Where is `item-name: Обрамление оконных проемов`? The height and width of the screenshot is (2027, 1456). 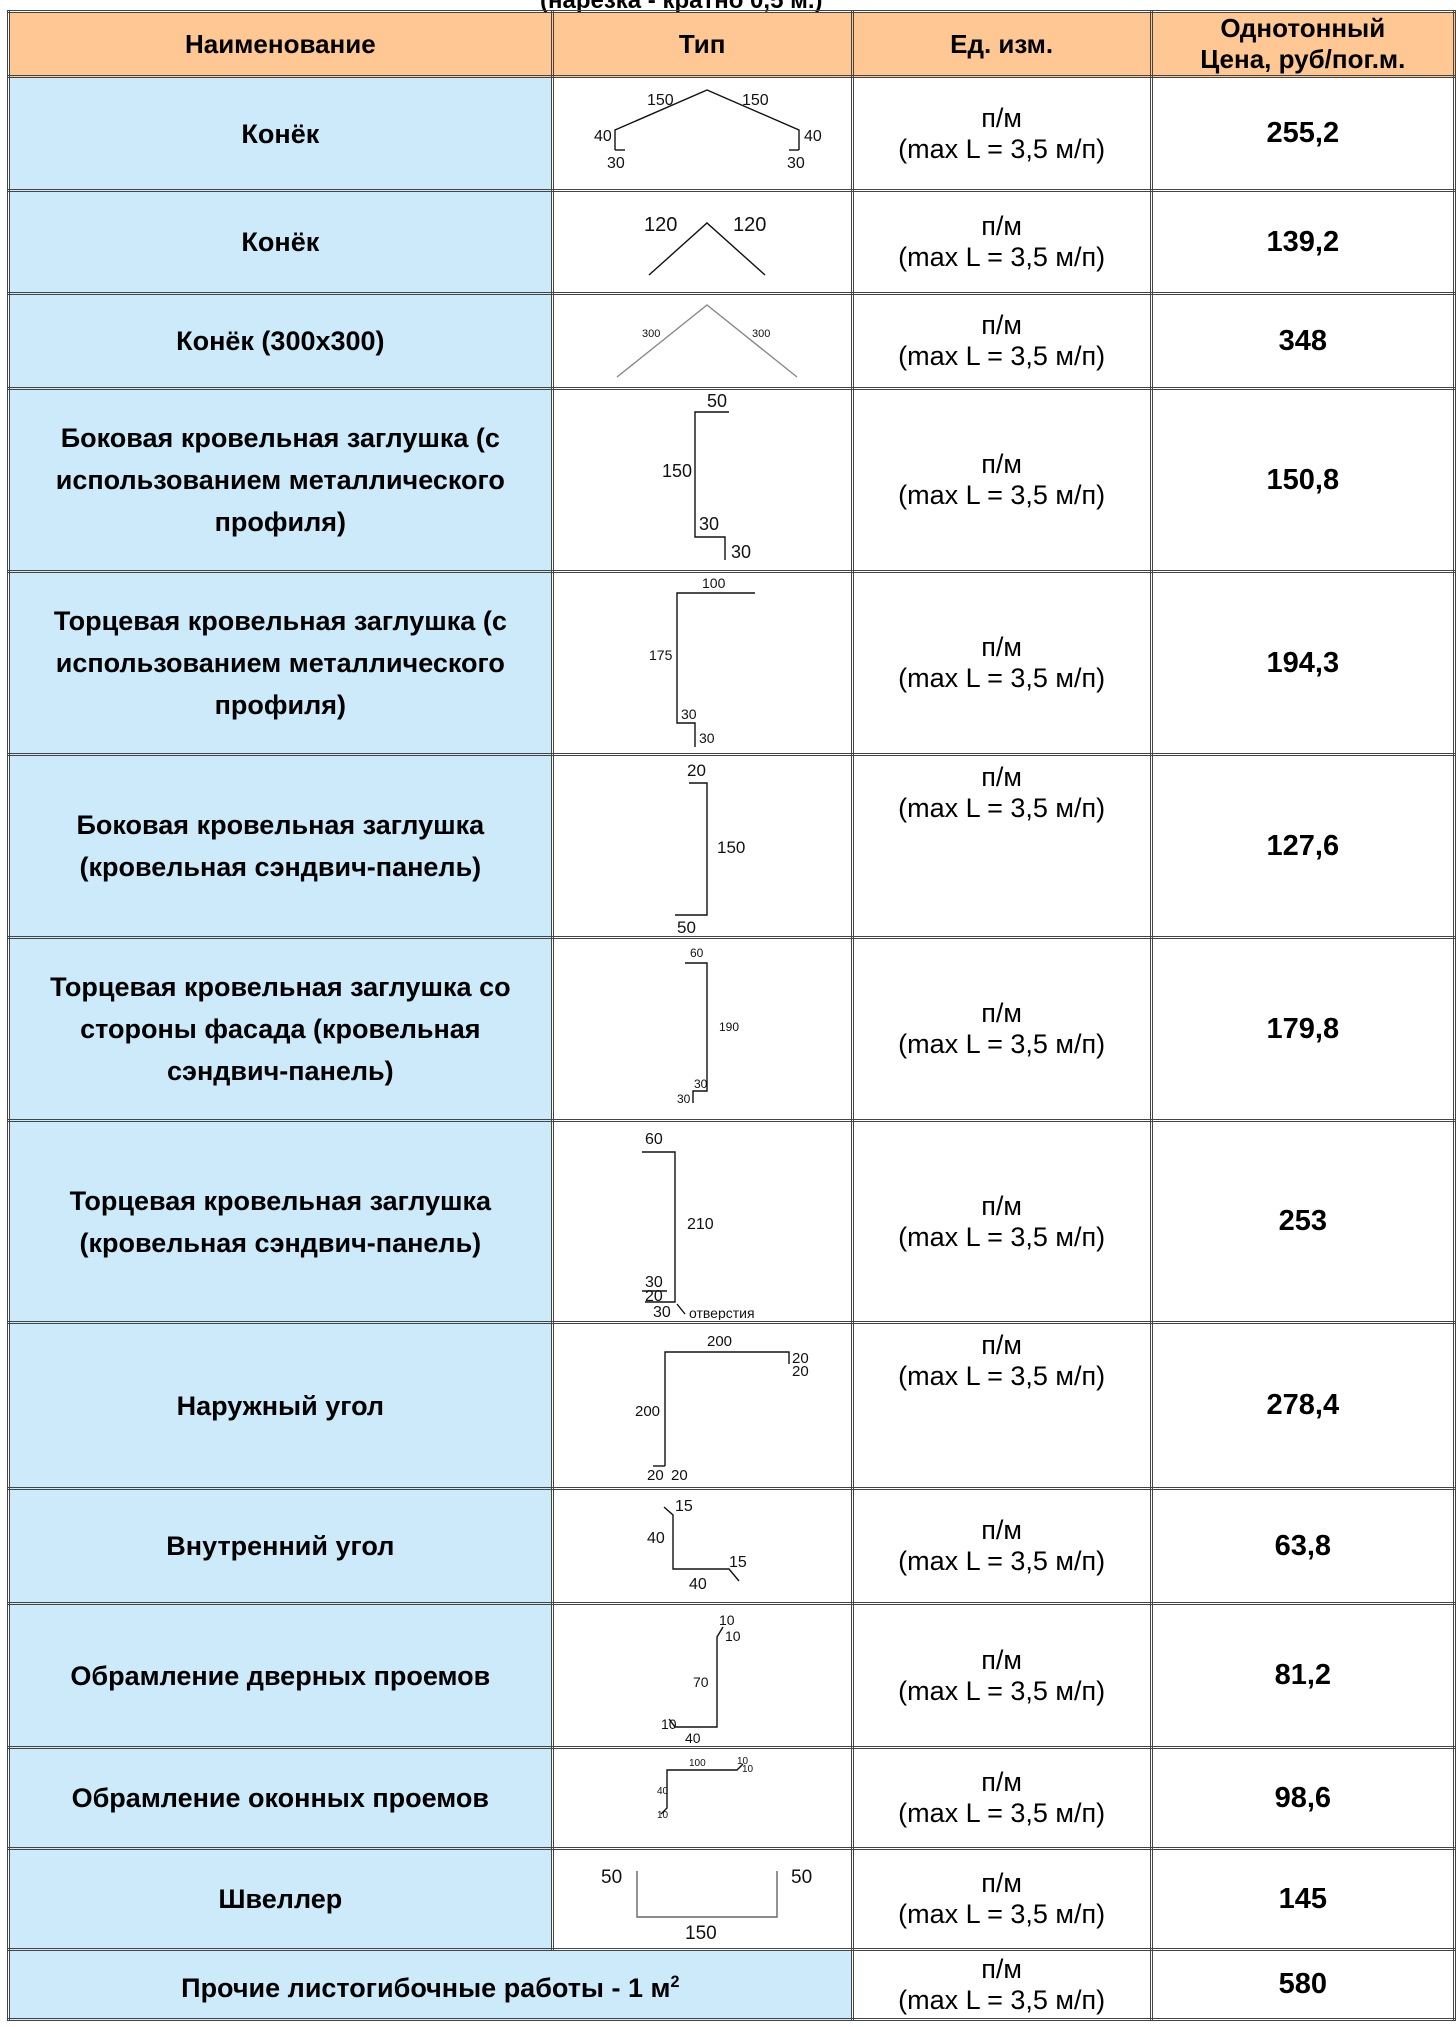
item-name: Обрамление оконных проемов is located at coordinates (280, 1798).